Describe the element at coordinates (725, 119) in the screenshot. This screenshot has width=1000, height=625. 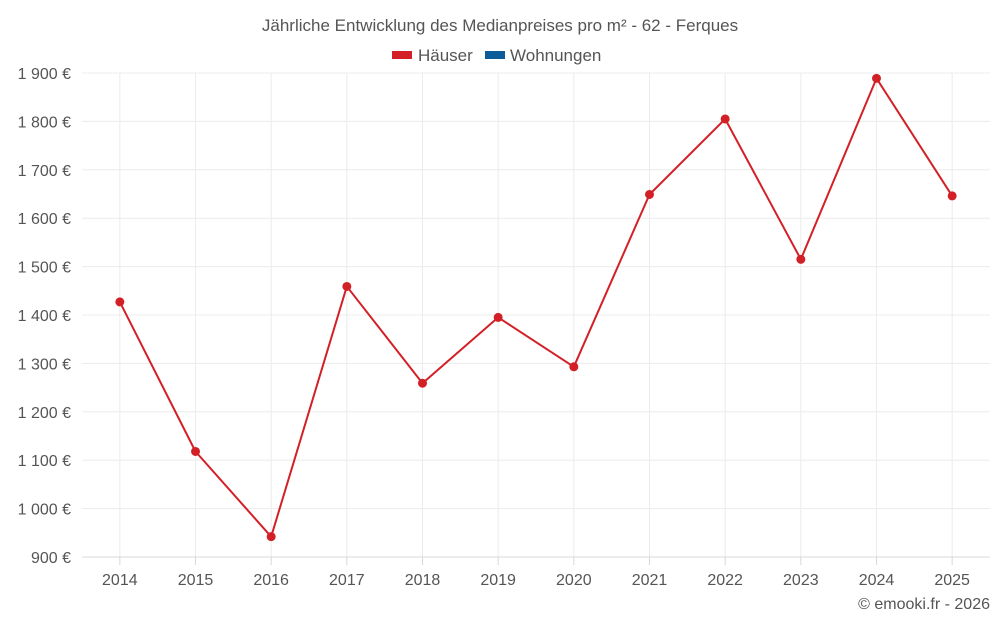
I see `data-point-häuser-2022` at that location.